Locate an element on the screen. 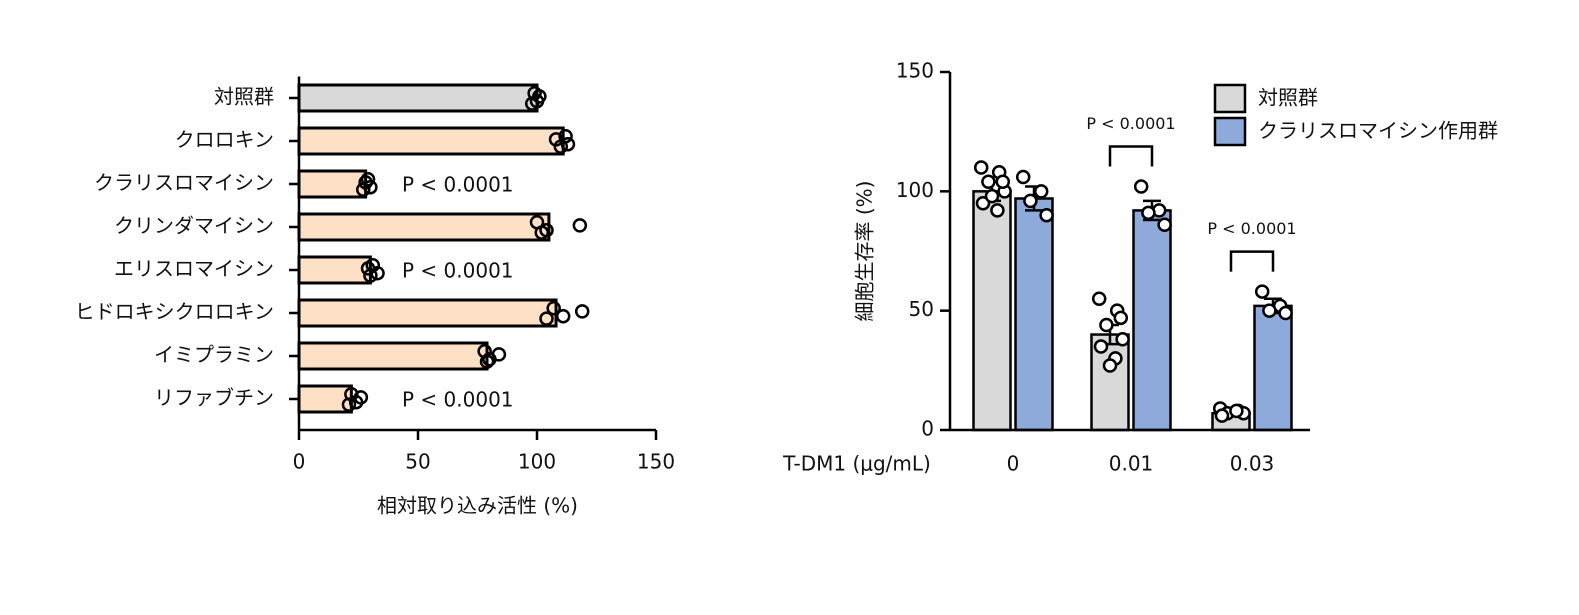 Image resolution: width=1579 pixels, height=615 pixels. y-tick-label: イミプラミン is located at coordinates (214, 355).